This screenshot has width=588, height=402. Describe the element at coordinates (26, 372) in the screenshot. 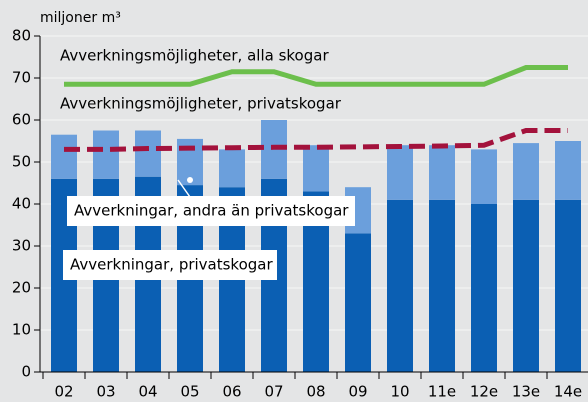

I see `y-tick-label: 0` at that location.